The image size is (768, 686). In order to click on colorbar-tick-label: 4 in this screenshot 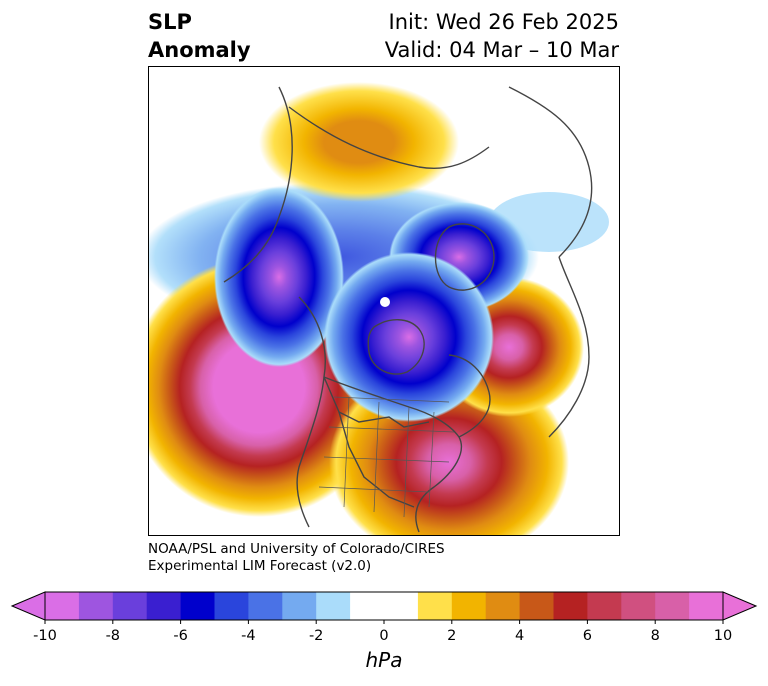, I will do `click(519, 636)`.